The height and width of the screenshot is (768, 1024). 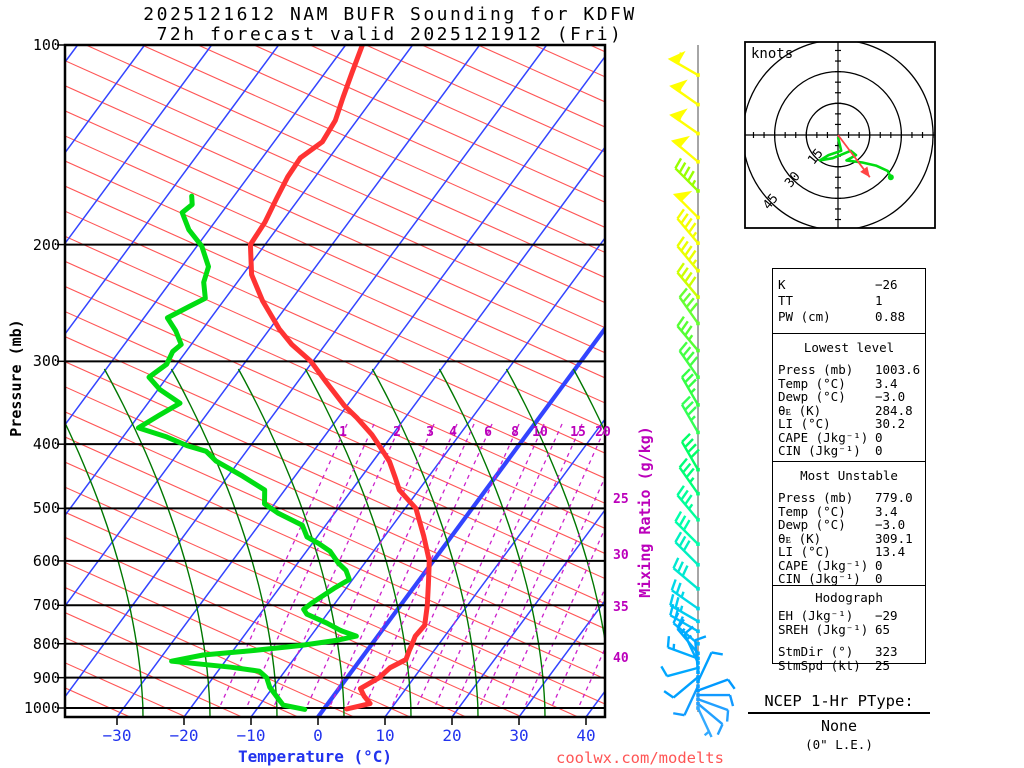 What do you see at coordinates (812, 396) in the screenshot?
I see `index-label: Dewp (°C)` at bounding box center [812, 396].